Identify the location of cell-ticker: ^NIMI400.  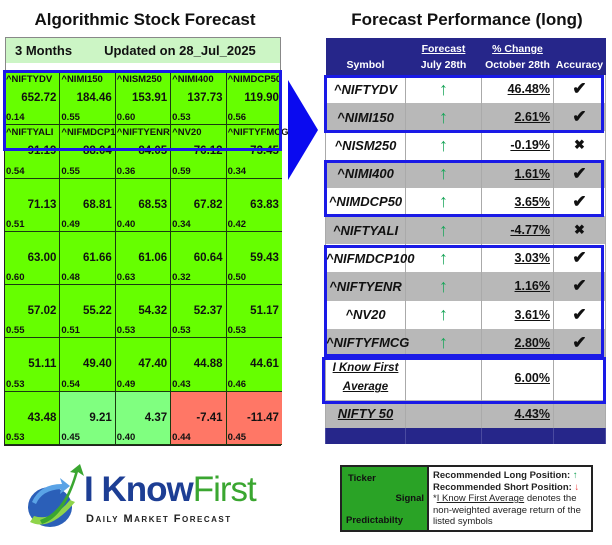
(193, 79).